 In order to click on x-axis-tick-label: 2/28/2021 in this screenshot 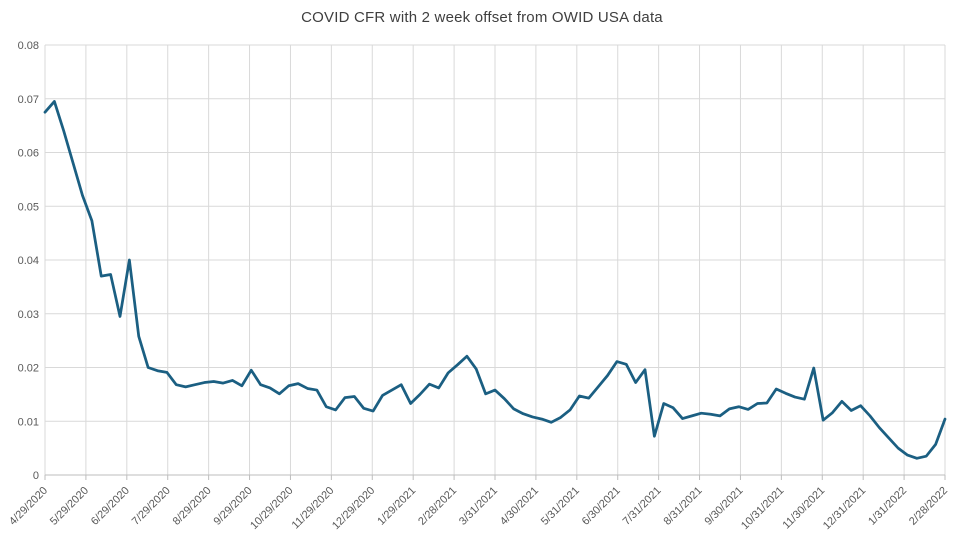, I will do `click(437, 506)`.